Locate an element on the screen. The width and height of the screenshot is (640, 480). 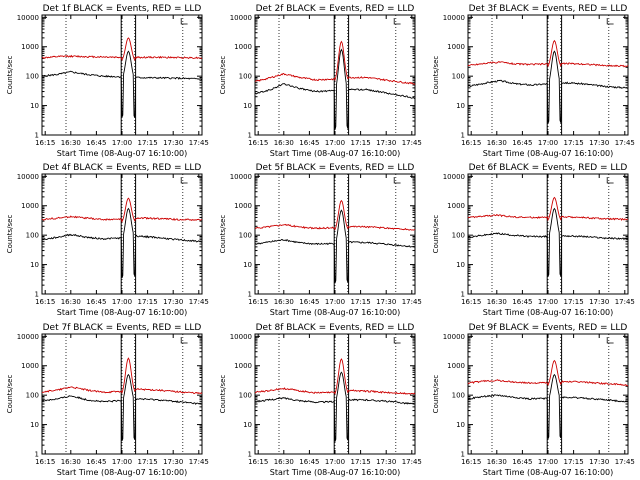
subplot-title: Det 8f BLACK = Events, RED = LLD is located at coordinates (335, 328).